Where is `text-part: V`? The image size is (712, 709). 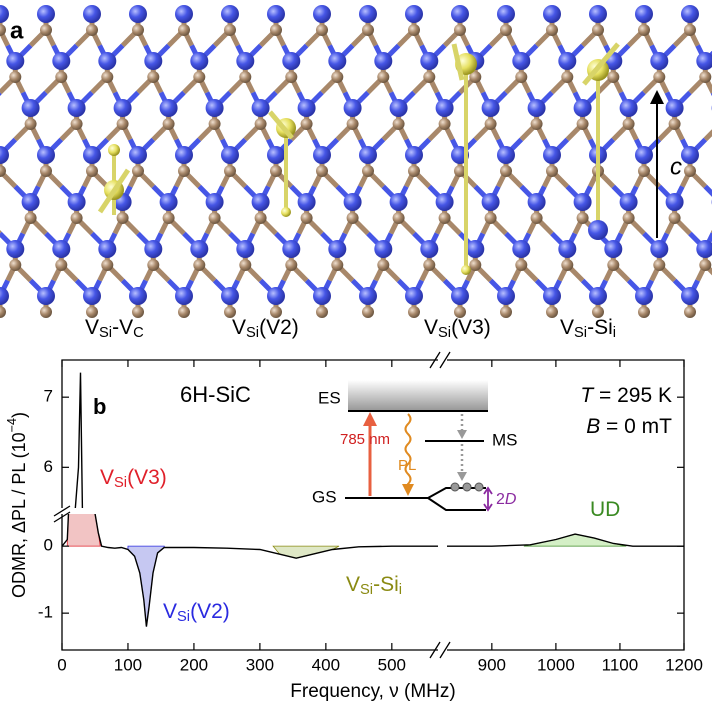 text-part: V is located at coordinates (353, 584).